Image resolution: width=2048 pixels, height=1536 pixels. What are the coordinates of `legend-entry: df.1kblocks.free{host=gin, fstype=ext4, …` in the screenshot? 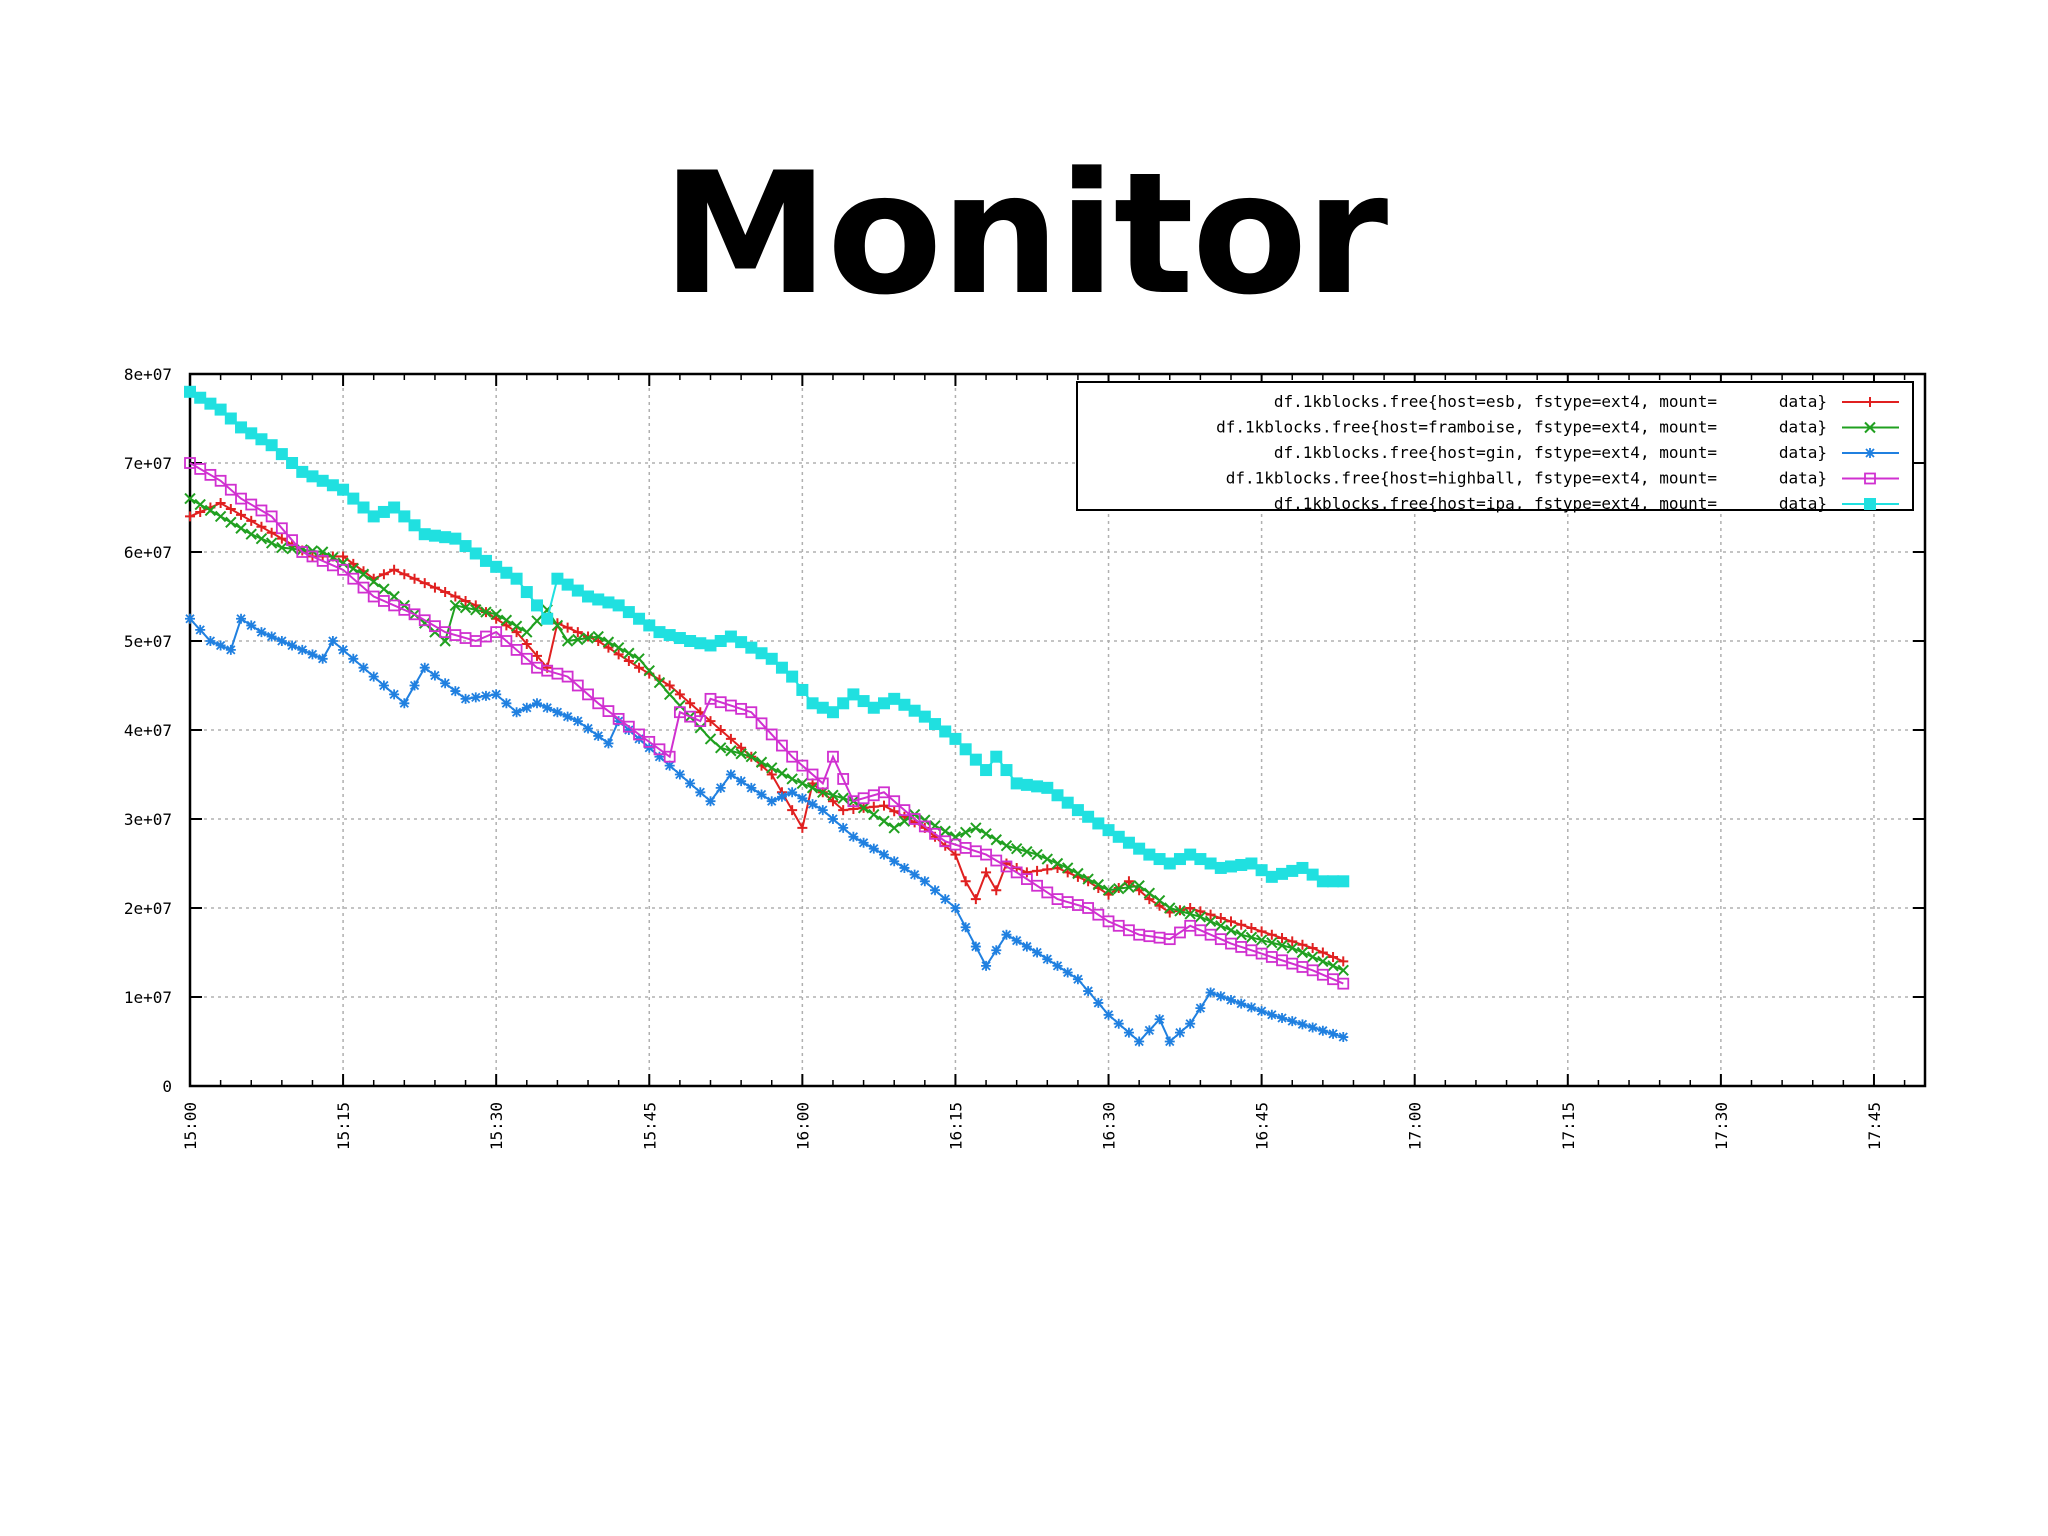 It's located at (1586, 452).